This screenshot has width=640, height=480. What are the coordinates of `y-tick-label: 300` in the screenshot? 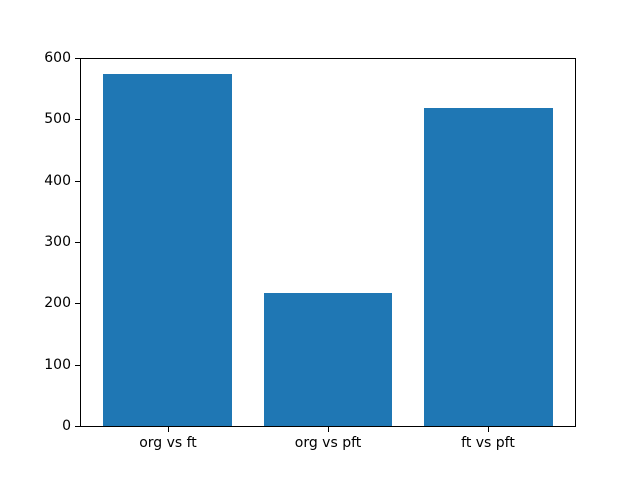 It's located at (57, 242).